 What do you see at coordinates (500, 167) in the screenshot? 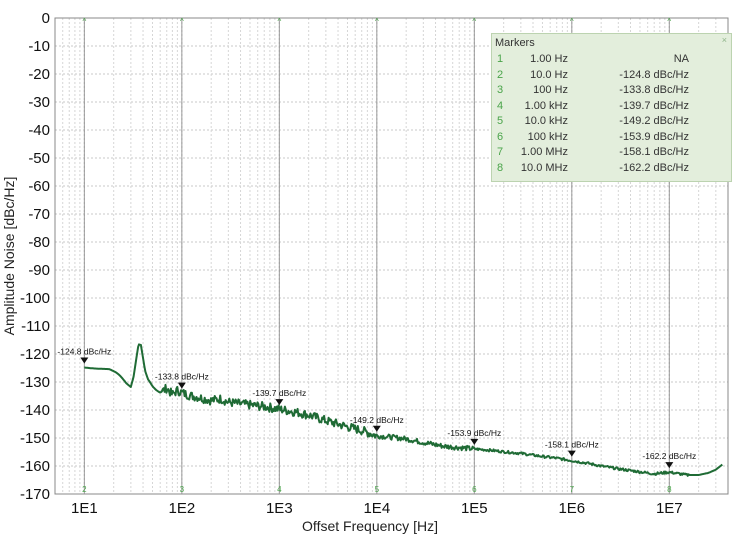
I see `marker-row-number: 8` at bounding box center [500, 167].